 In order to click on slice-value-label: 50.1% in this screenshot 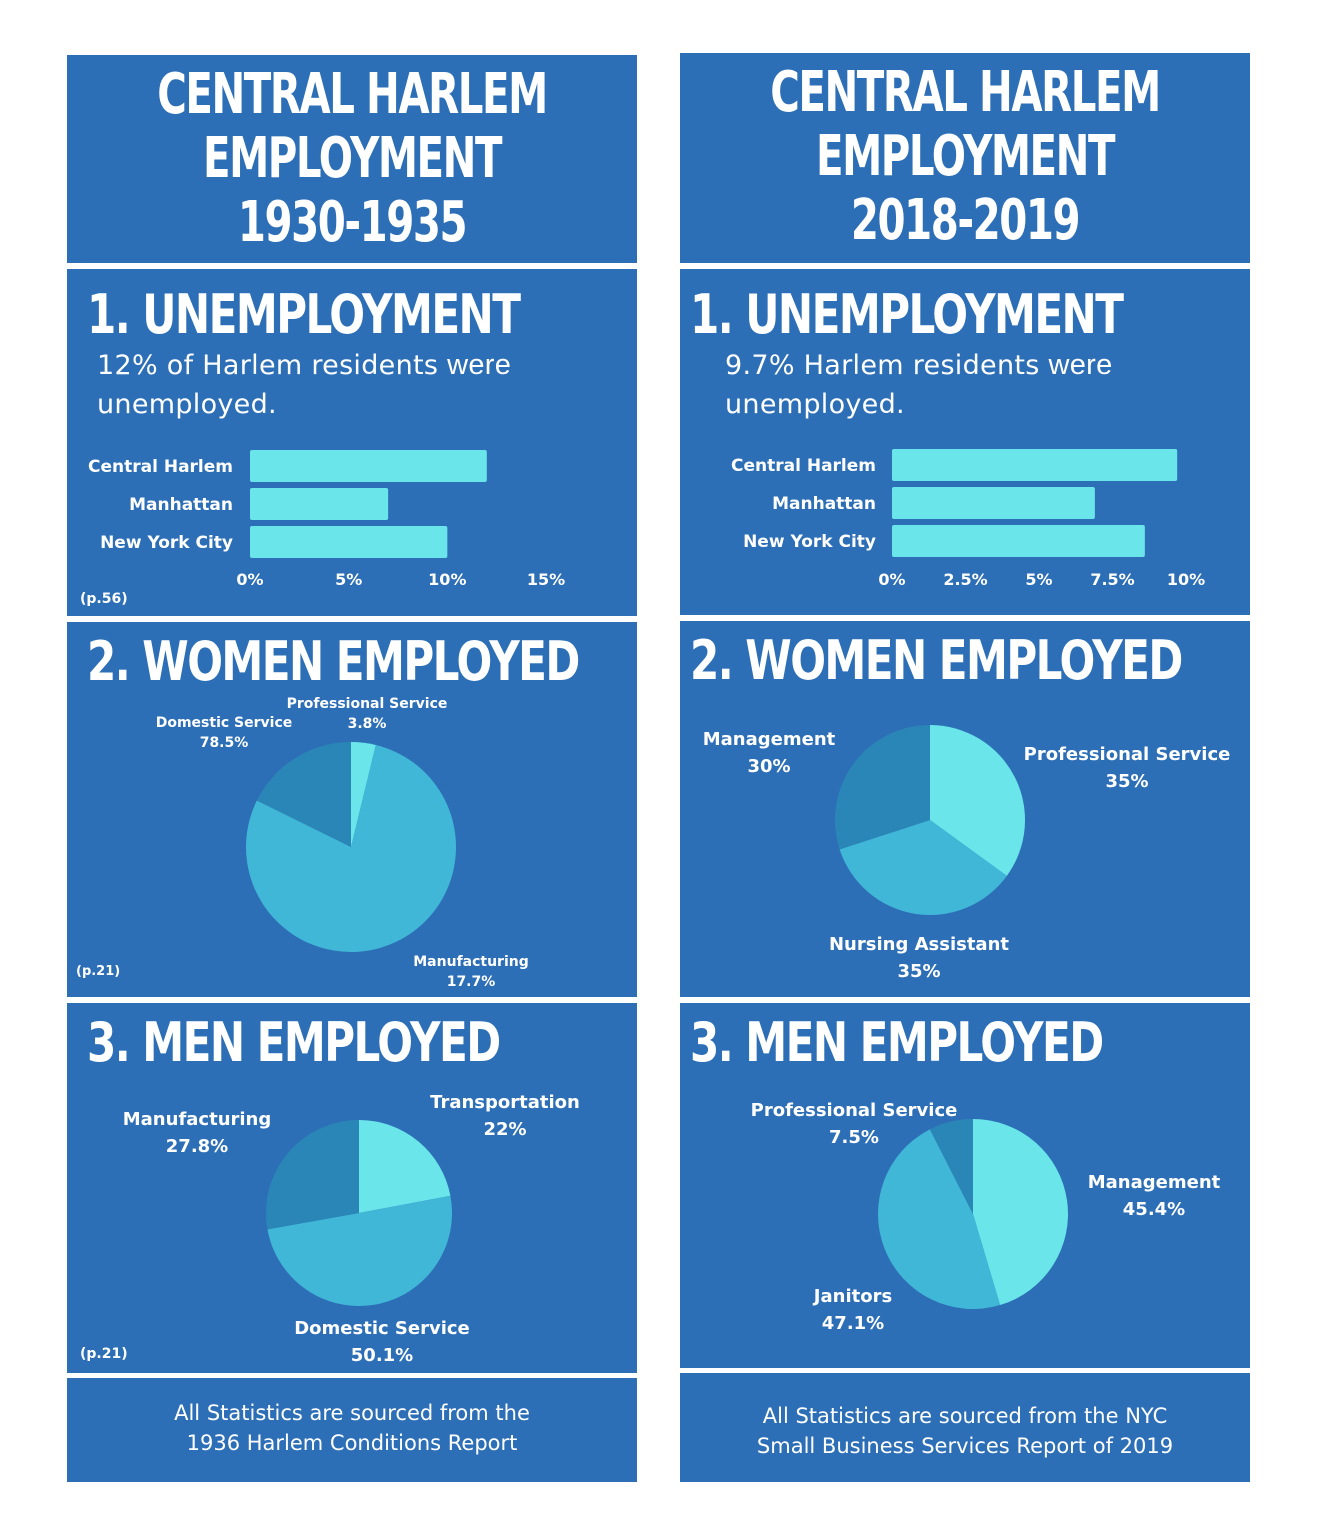, I will do `click(382, 1355)`.